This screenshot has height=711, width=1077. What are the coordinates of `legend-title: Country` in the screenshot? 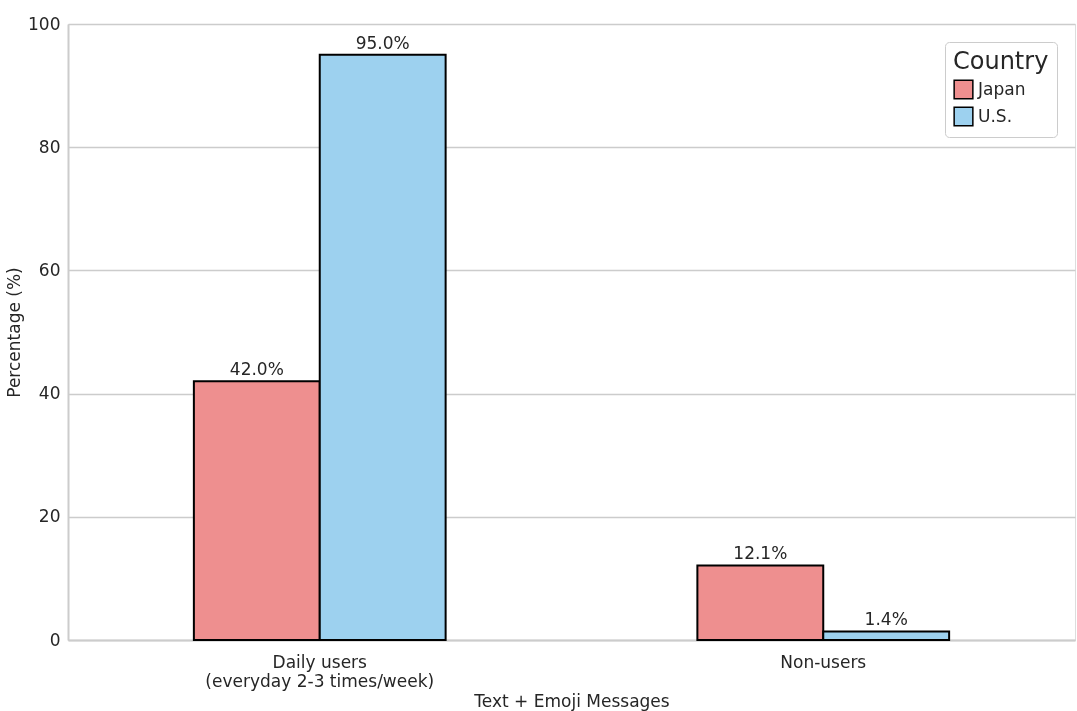 It's located at (1001, 61).